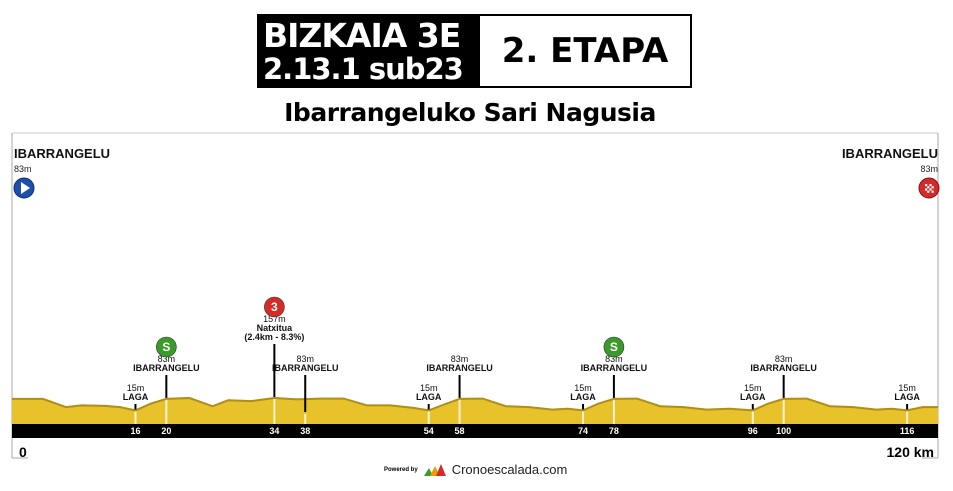 This screenshot has height=491, width=953. I want to click on km-label: 96, so click(753, 431).